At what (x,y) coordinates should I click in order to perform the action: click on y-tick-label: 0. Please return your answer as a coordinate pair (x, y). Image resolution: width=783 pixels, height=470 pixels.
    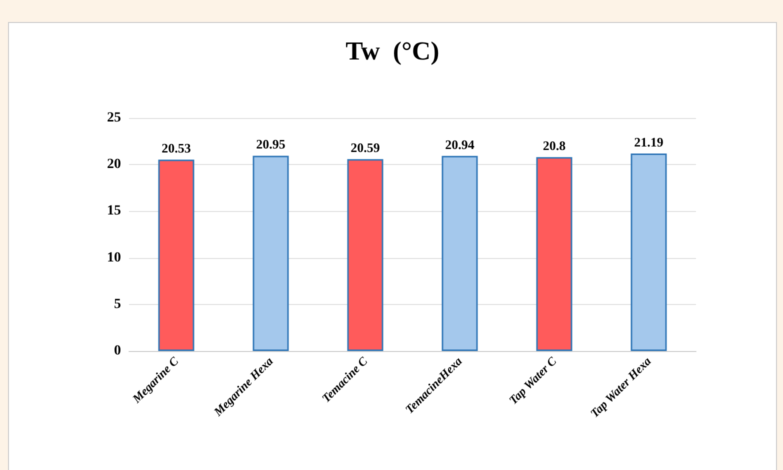
    Looking at the image, I should click on (117, 351).